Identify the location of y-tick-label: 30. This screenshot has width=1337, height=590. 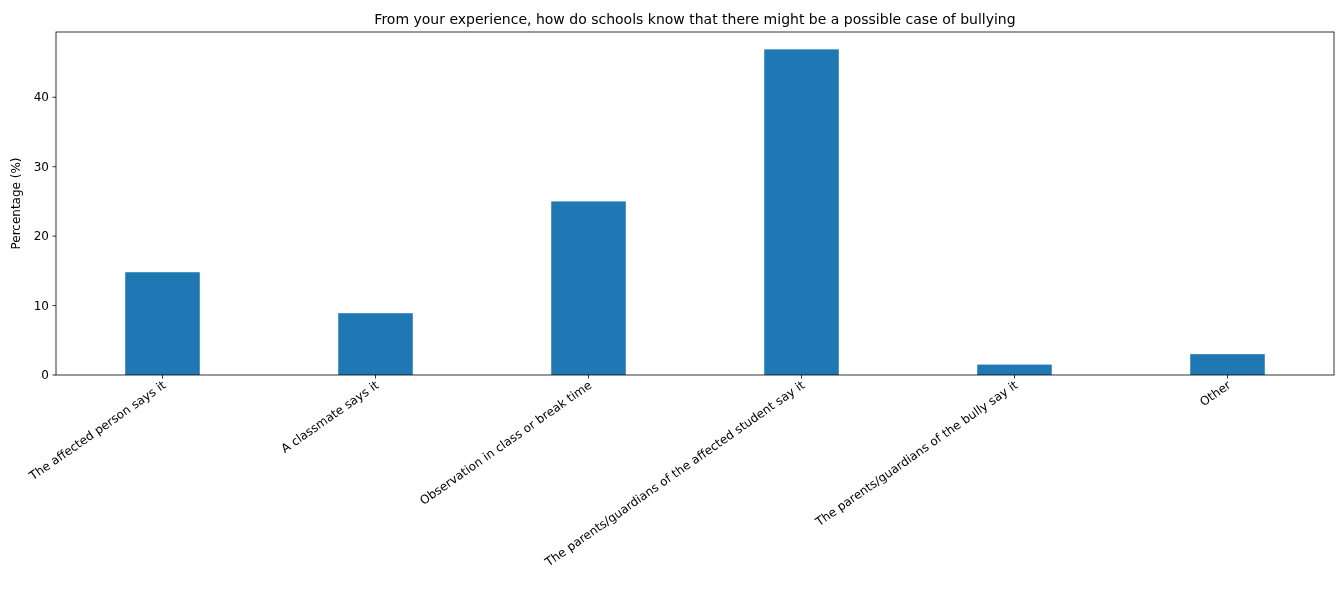
(41, 166).